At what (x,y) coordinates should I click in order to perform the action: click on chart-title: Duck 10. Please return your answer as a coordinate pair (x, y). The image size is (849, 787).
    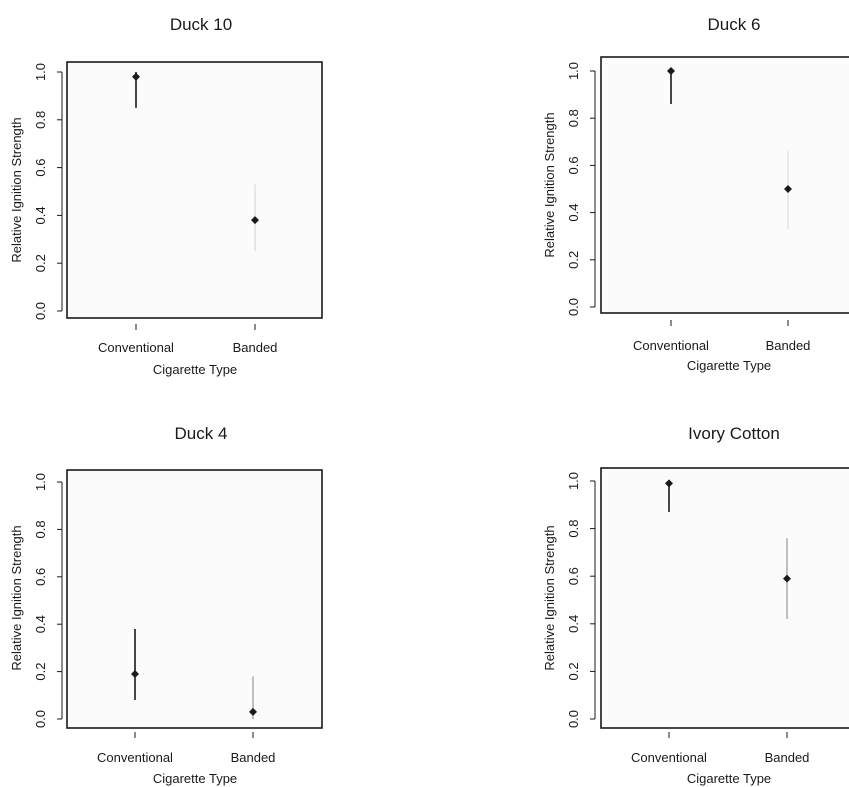
    Looking at the image, I should click on (201, 24).